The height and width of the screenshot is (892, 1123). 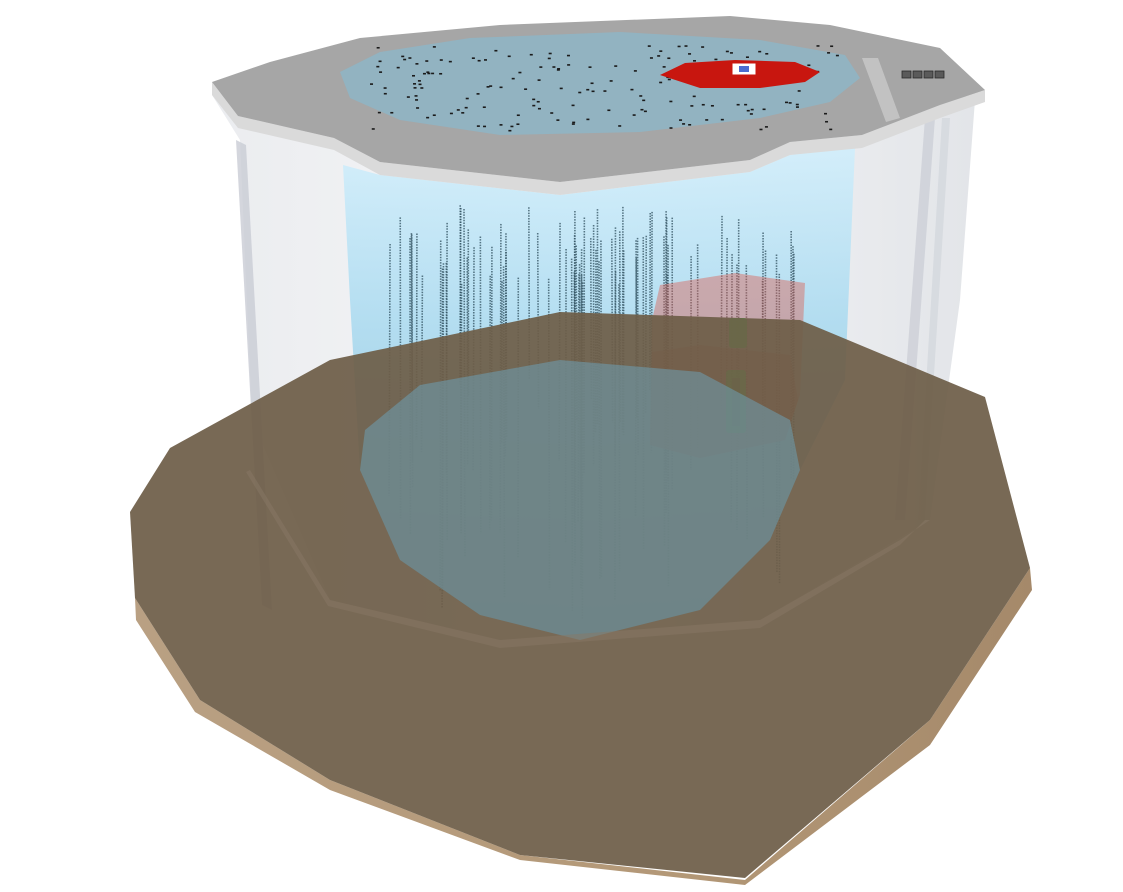 I want to click on sensor-string, so click(x=731, y=388).